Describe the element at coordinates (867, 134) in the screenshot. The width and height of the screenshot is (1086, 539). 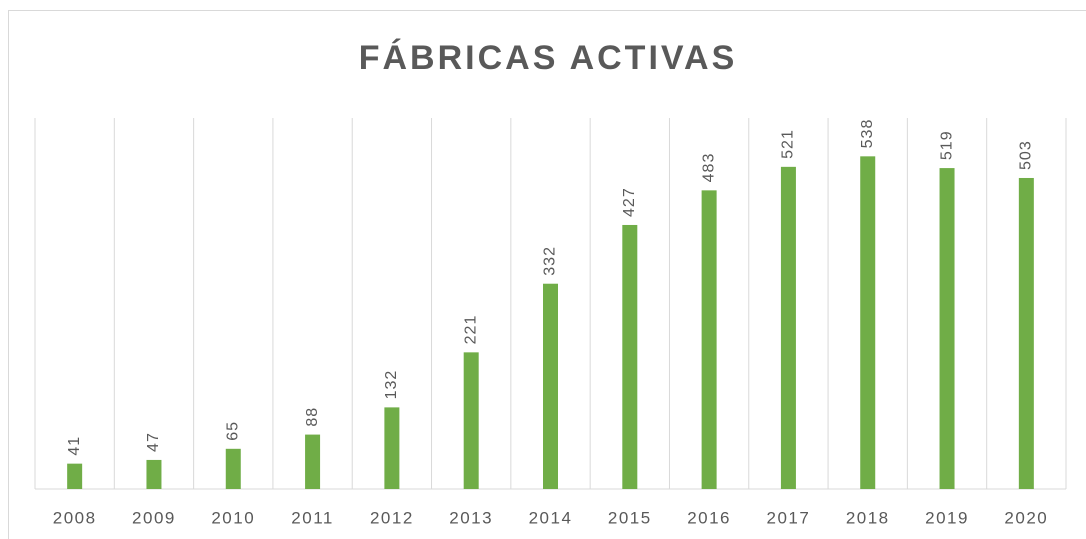
I see `data-label: 538` at that location.